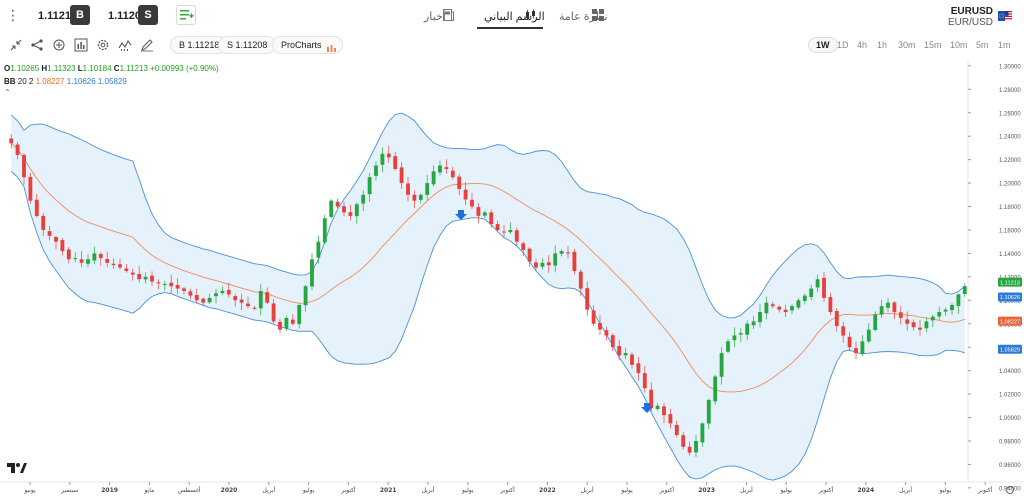 This screenshot has height=498, width=1024. Describe the element at coordinates (133, 68) in the screenshot. I see `close-value: 1.11213` at that location.